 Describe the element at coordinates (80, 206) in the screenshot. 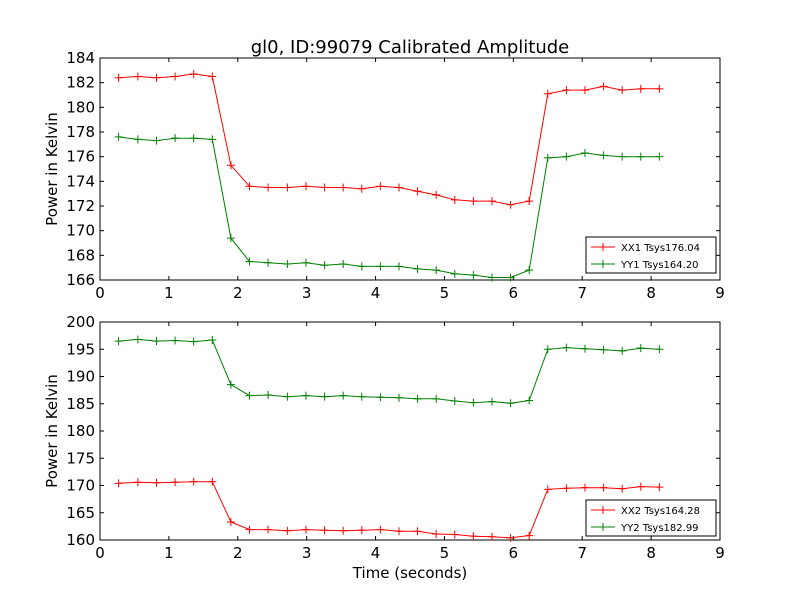

I see `panel-1-ytick-label: 172` at that location.